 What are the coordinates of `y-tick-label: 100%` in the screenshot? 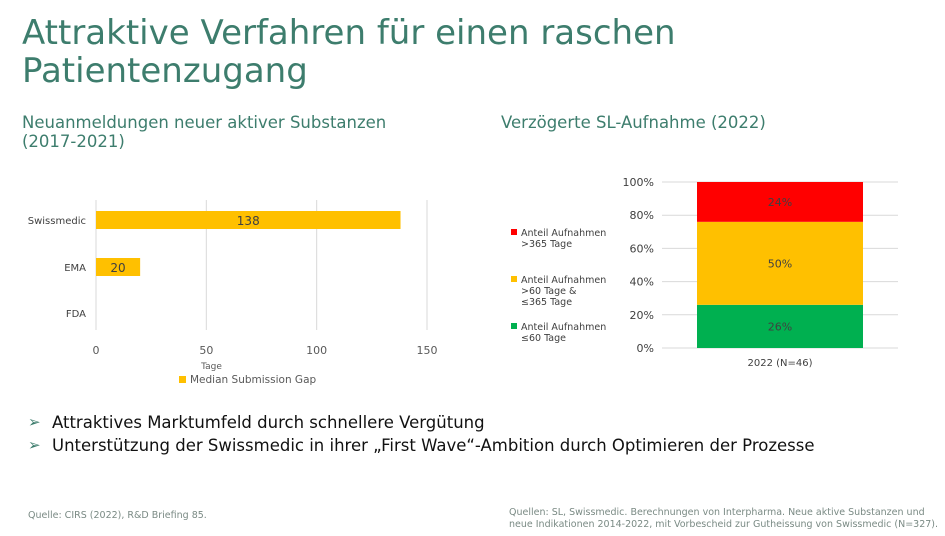 It's located at (638, 182).